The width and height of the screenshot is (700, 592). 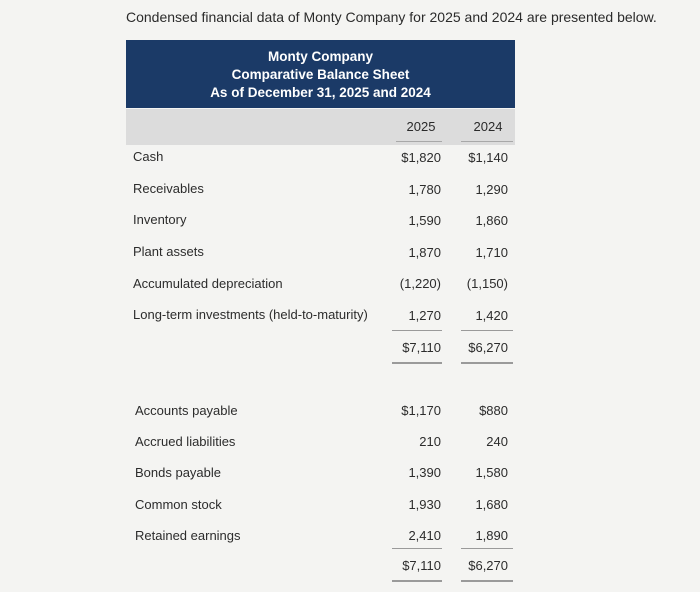 What do you see at coordinates (424, 535) in the screenshot?
I see `retained-earnings-2025: 2,410` at bounding box center [424, 535].